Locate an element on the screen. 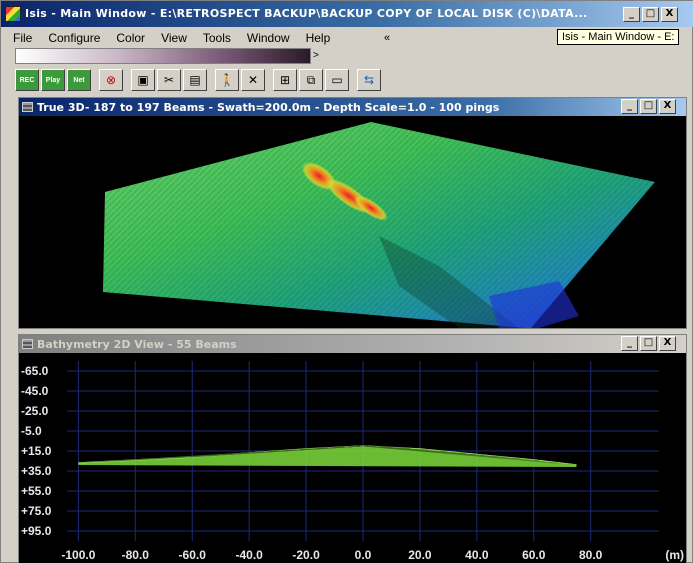  x-tick-label: -60.0 is located at coordinates (193, 555).